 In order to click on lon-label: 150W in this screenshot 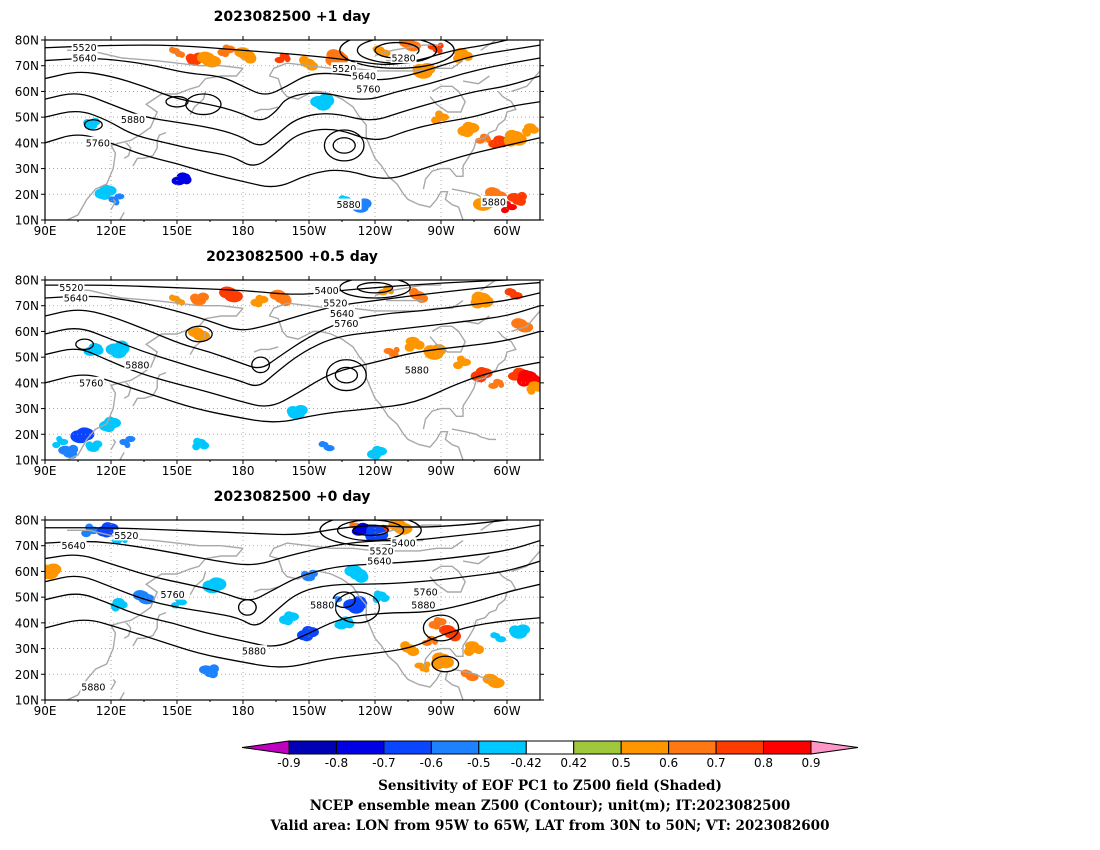, I will do `click(309, 471)`.